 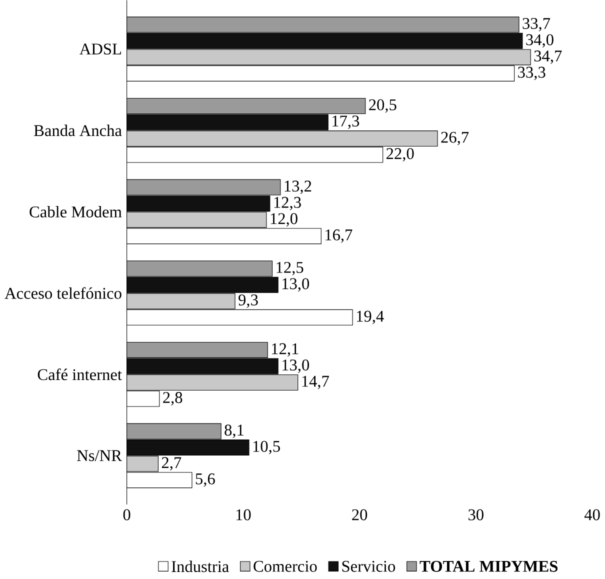 I want to click on data-label: 5,6, so click(x=205, y=480).